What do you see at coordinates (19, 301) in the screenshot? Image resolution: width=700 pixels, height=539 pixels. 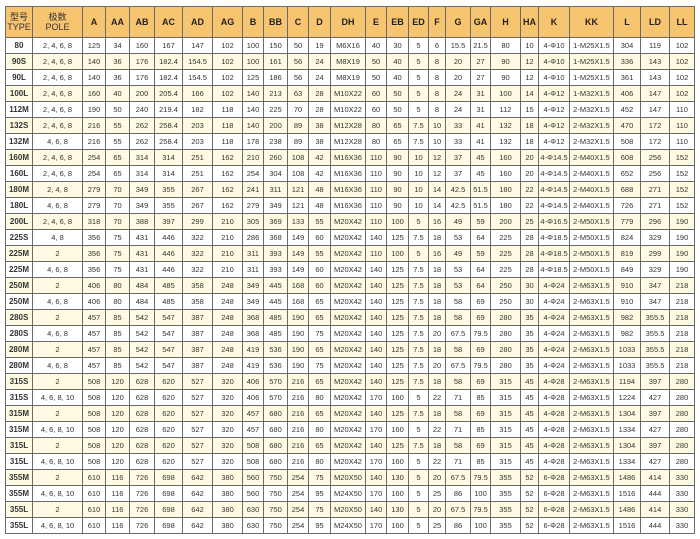 I see `cell-type: 250M` at bounding box center [19, 301].